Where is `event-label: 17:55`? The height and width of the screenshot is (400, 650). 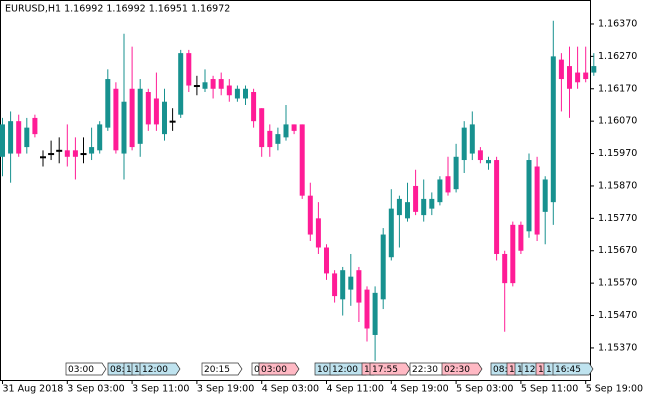 event-label: 17:55 is located at coordinates (385, 370).